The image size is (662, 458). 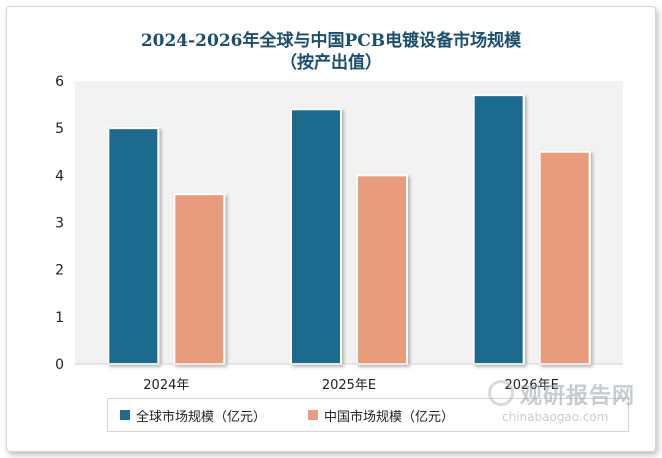 I want to click on legend-item-global: 全球市场规模（亿元）, so click(x=193, y=415).